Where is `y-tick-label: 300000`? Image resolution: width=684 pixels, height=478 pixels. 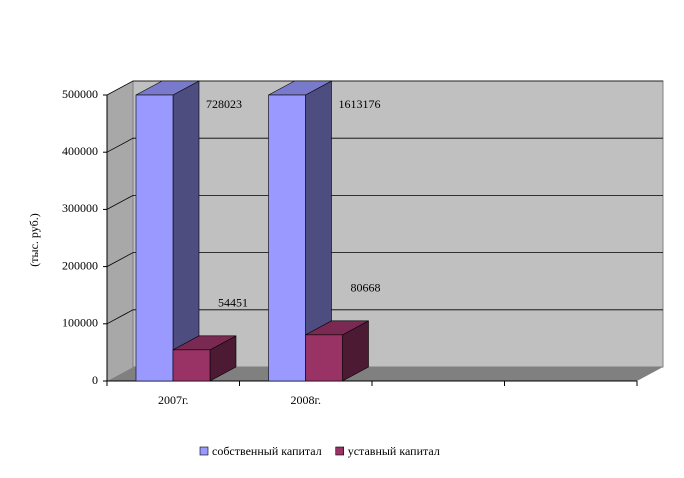
y-tick-label: 300000 is located at coordinates (80, 208).